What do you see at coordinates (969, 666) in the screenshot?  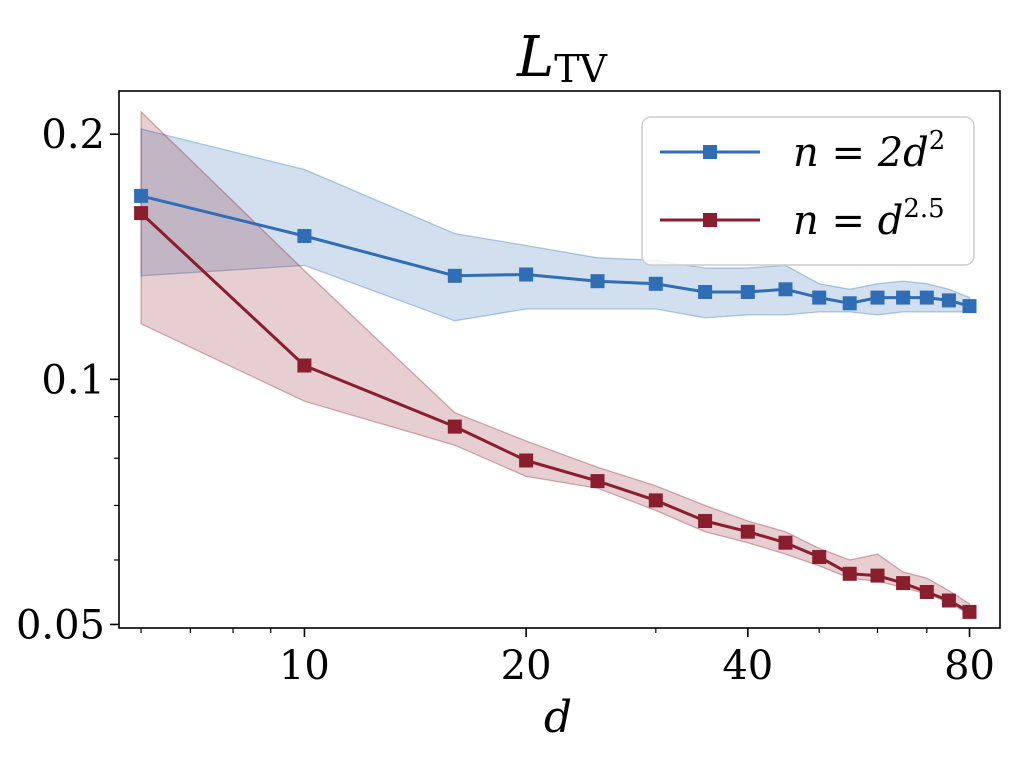 I see `x-tick-label-3: 80` at bounding box center [969, 666].